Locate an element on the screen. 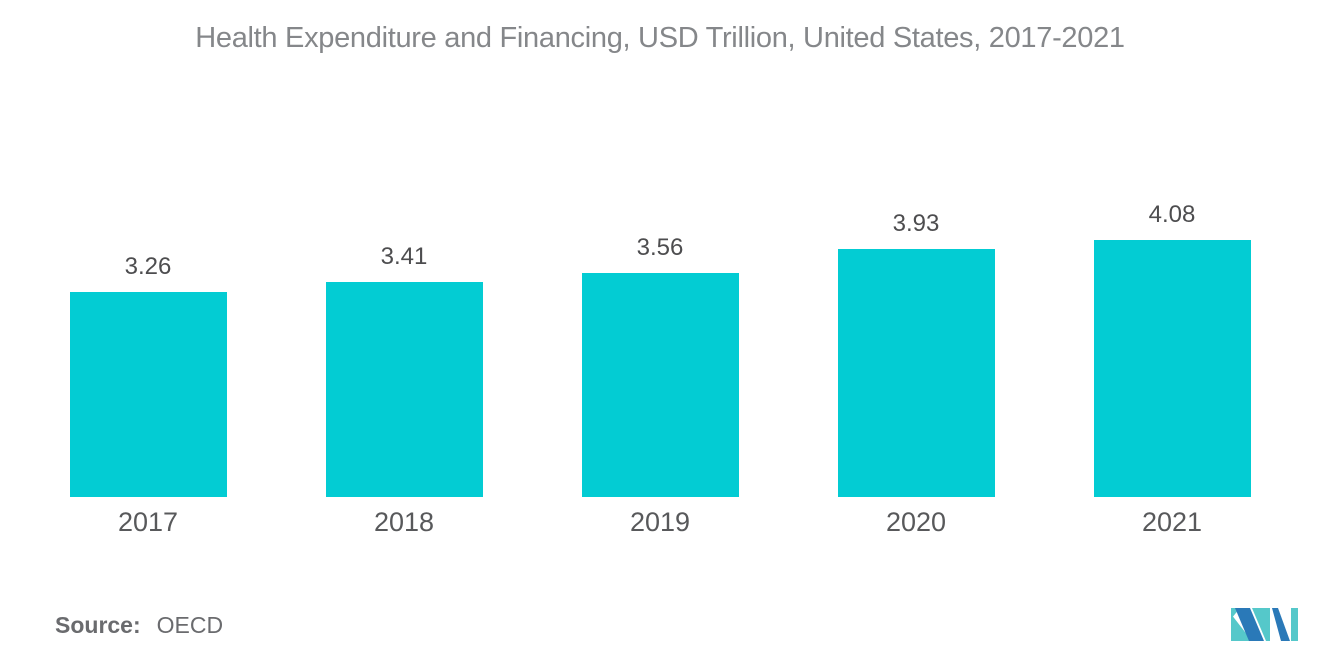 The height and width of the screenshot is (665, 1320). bar-value-label: 3.93 is located at coordinates (916, 223).